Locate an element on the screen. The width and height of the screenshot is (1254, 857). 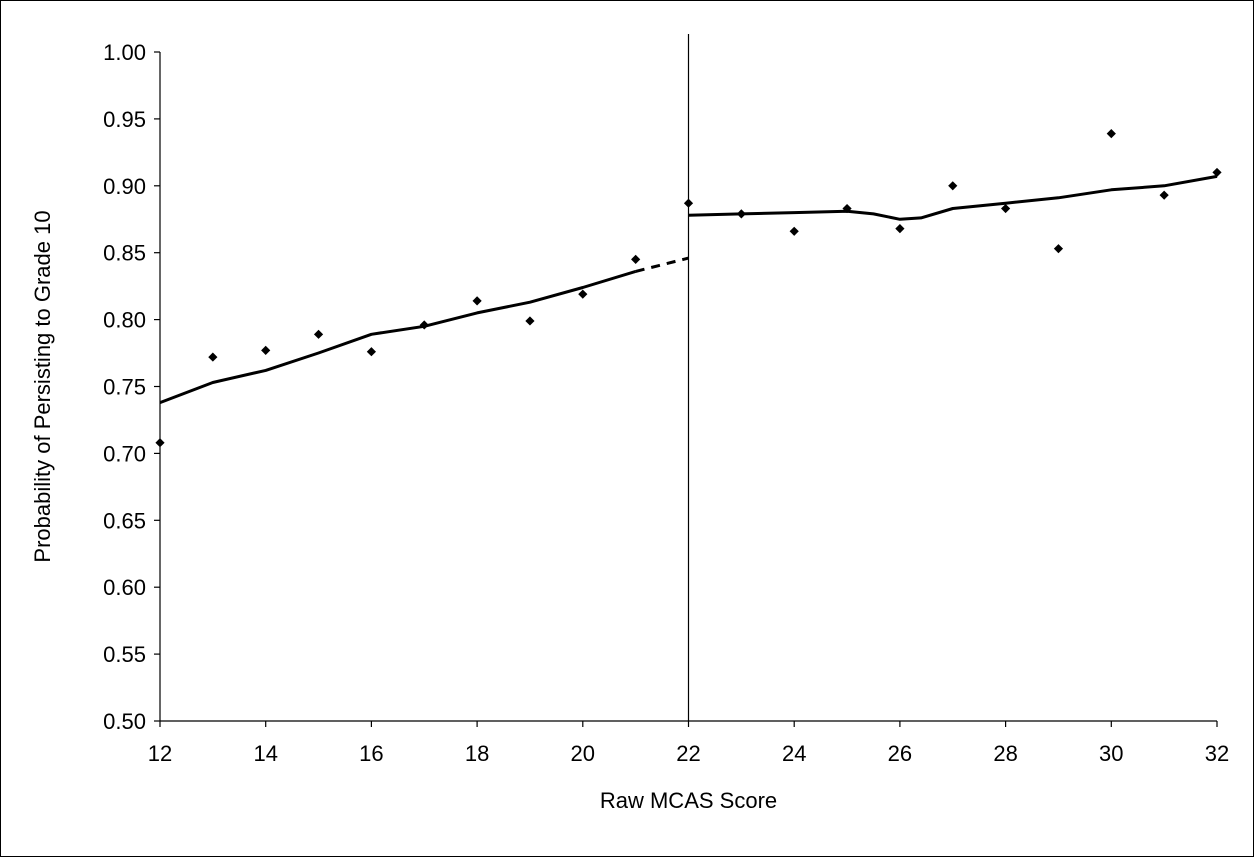
y-tick-label: 0.75 is located at coordinates (124, 387).